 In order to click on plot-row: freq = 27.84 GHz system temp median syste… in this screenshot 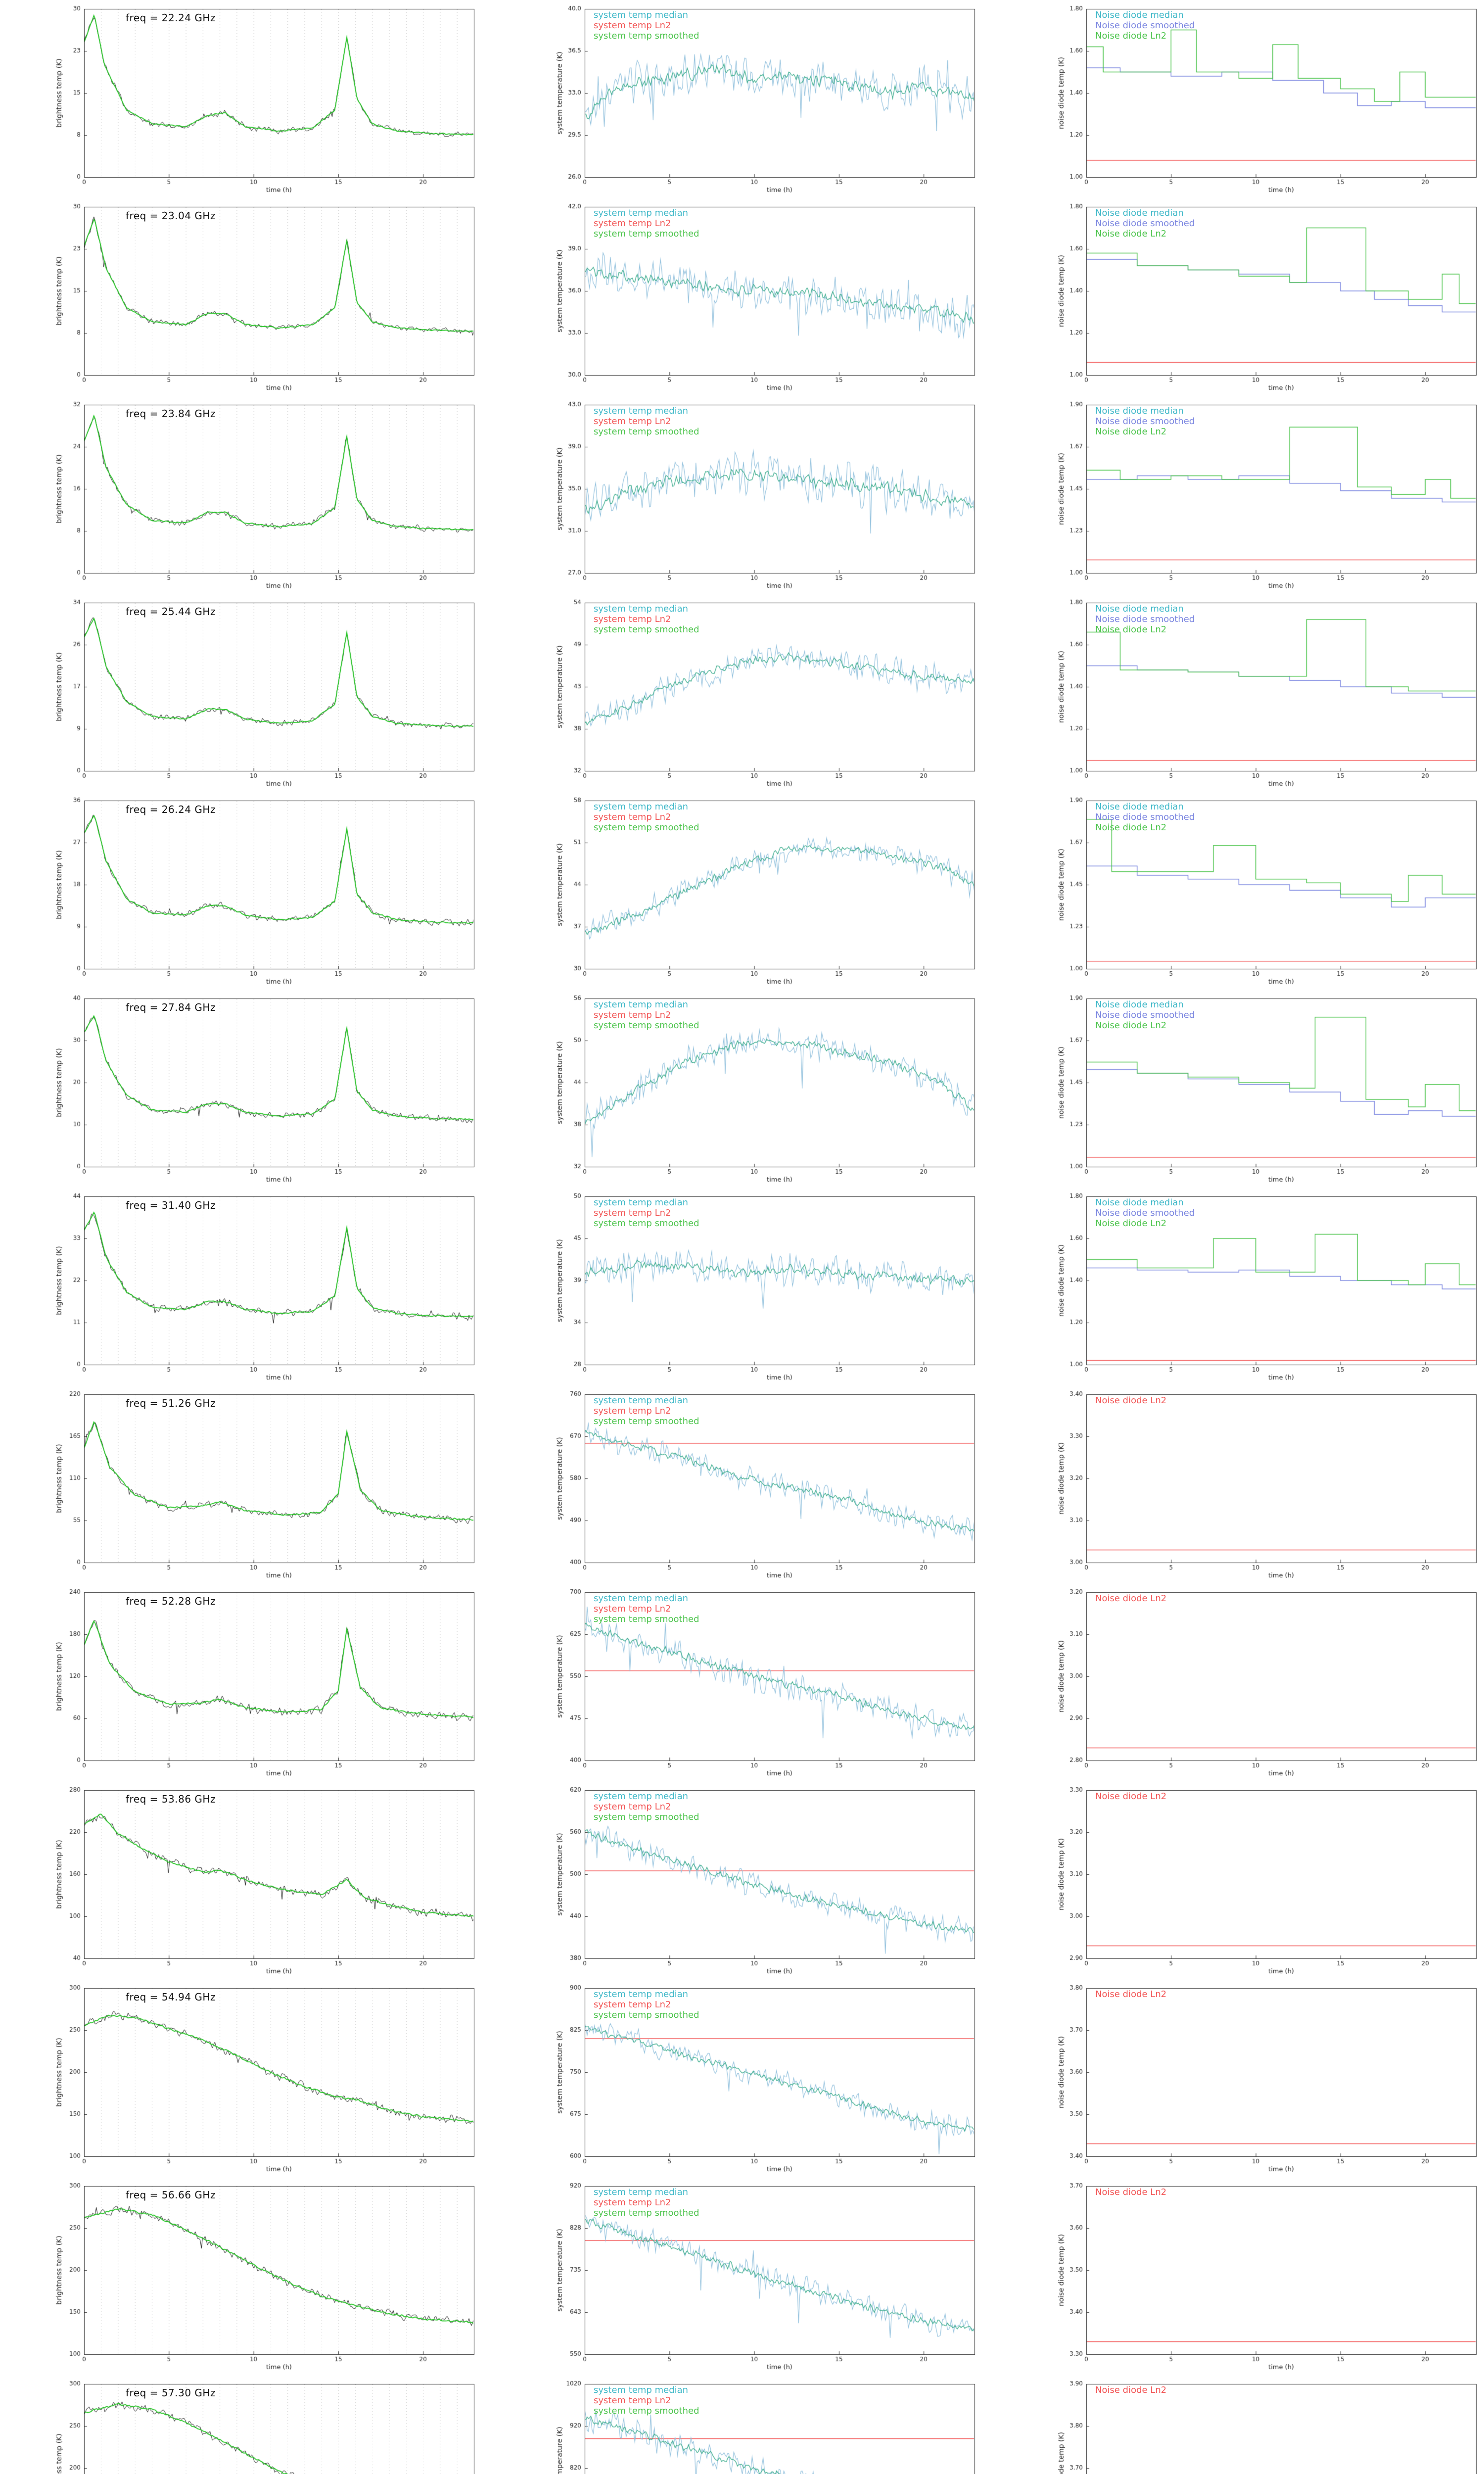, I will do `click(742, 1089)`.